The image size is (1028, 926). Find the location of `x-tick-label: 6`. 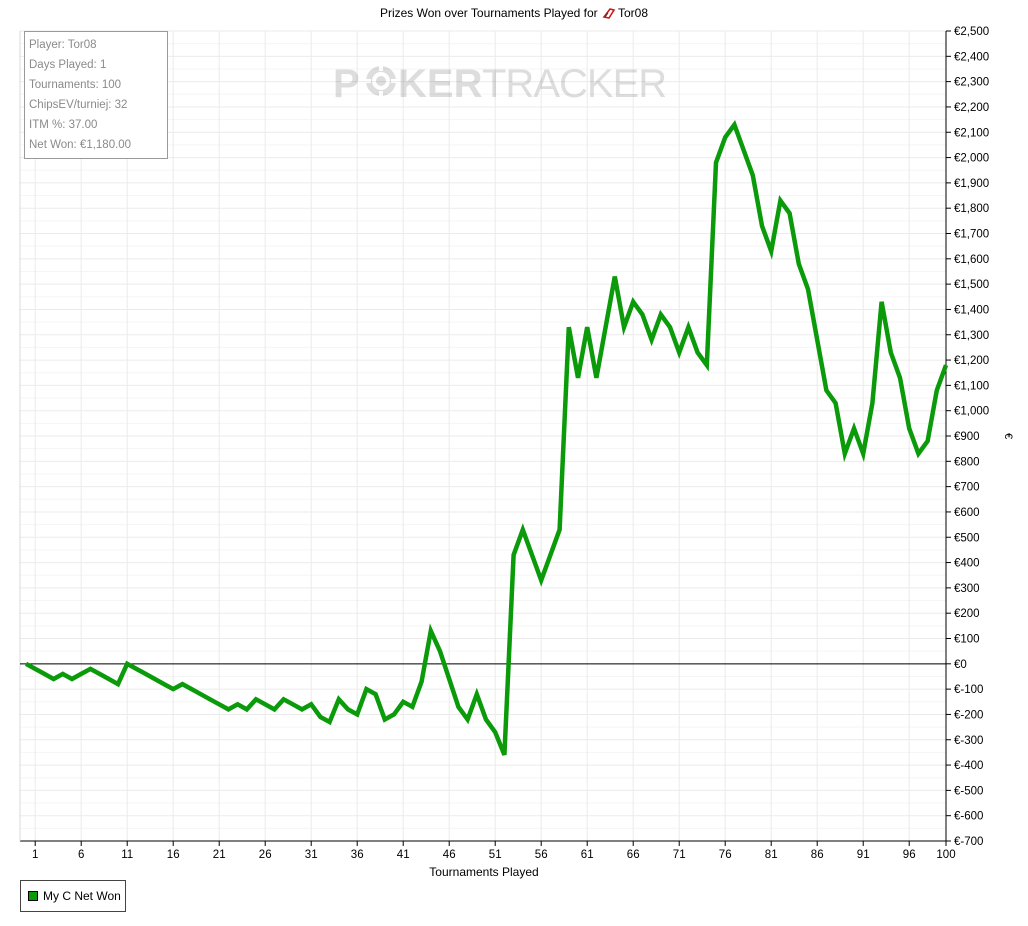

x-tick-label: 6 is located at coordinates (81, 855).